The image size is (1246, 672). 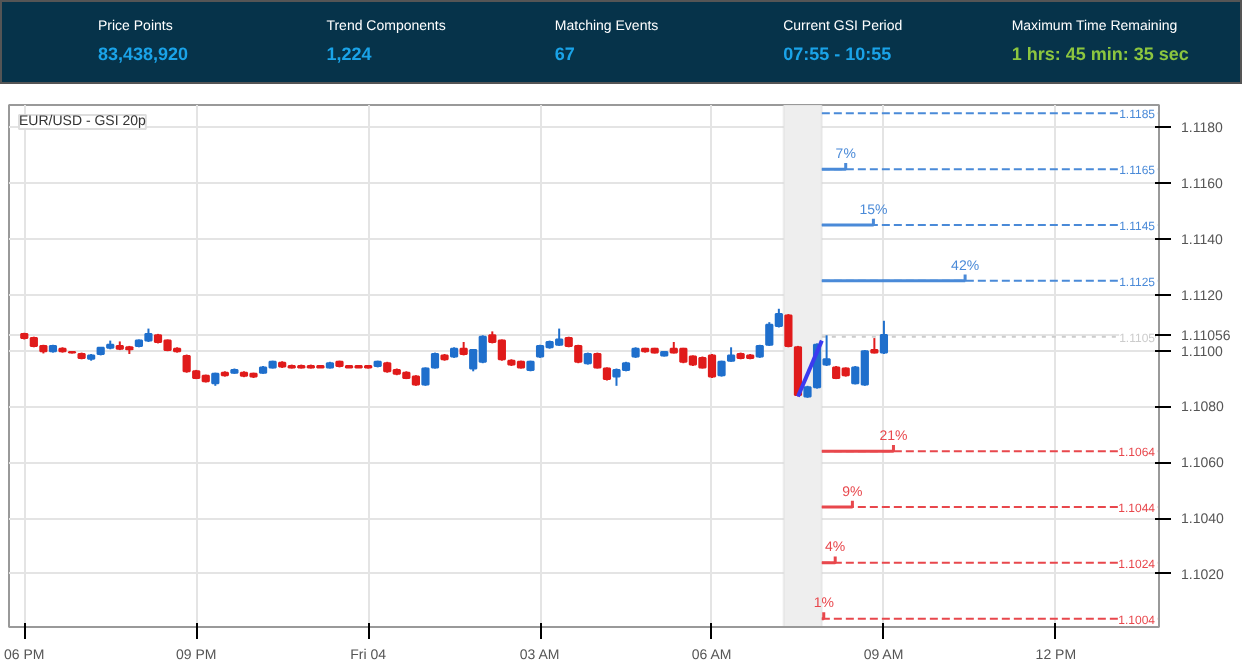 I want to click on text: 07:55 - 10:55, so click(x=837, y=53).